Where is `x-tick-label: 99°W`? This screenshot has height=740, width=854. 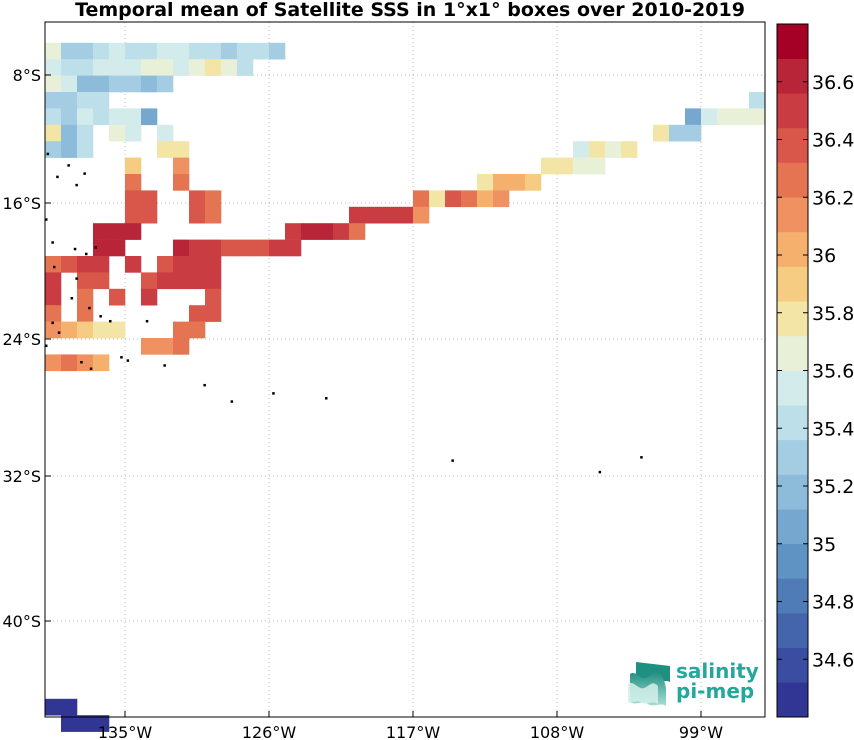 x-tick-label: 99°W is located at coordinates (701, 731).